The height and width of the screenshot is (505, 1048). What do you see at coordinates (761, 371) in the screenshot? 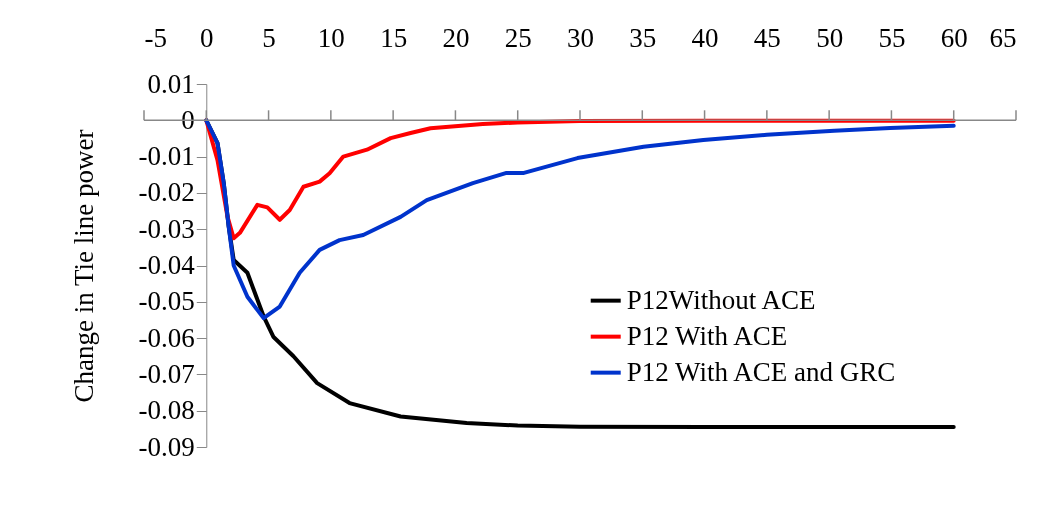
I see `legend-label: P12 With ACE and GRC` at bounding box center [761, 371].